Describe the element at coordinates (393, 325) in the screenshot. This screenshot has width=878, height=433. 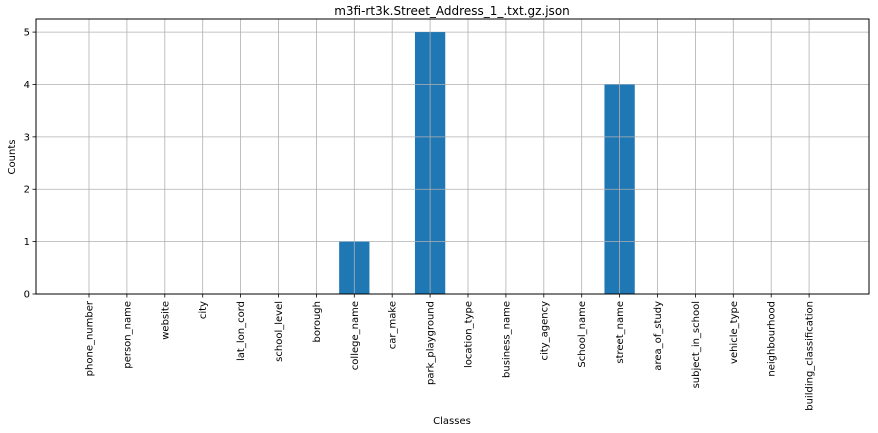
I see `x-tick-label: car_make` at that location.